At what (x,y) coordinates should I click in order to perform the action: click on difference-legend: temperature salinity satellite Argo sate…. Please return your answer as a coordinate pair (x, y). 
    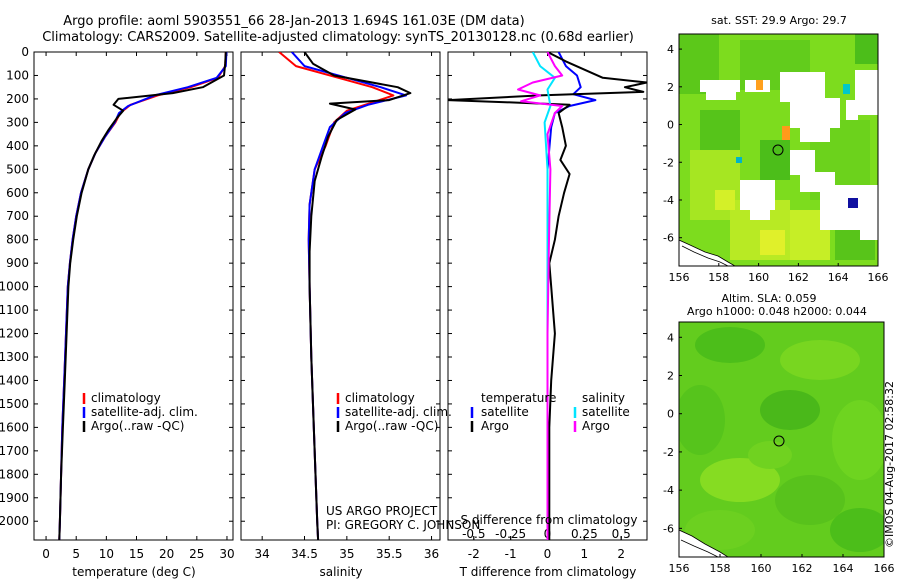
    Looking at the image, I should click on (550, 412).